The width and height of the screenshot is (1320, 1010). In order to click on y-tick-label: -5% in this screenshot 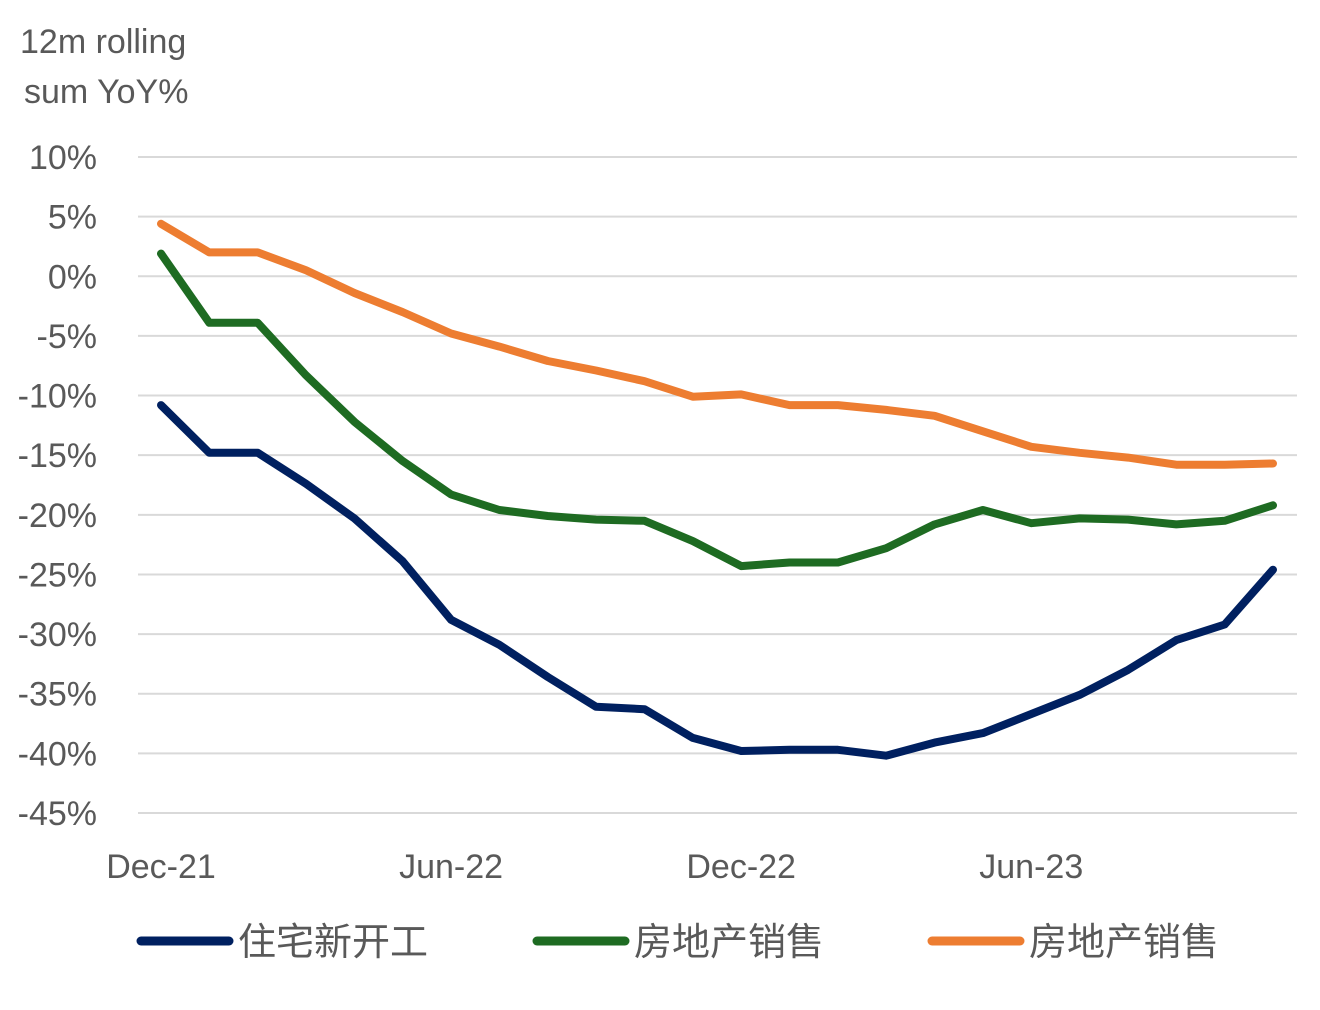, I will do `click(67, 337)`.